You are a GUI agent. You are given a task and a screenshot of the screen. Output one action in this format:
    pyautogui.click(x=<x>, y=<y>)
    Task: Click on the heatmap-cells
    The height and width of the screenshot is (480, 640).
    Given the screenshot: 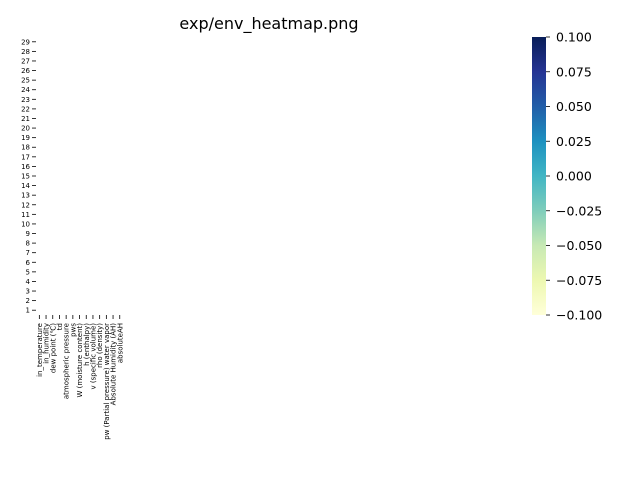 What is the action you would take?
    pyautogui.click(x=80, y=176)
    